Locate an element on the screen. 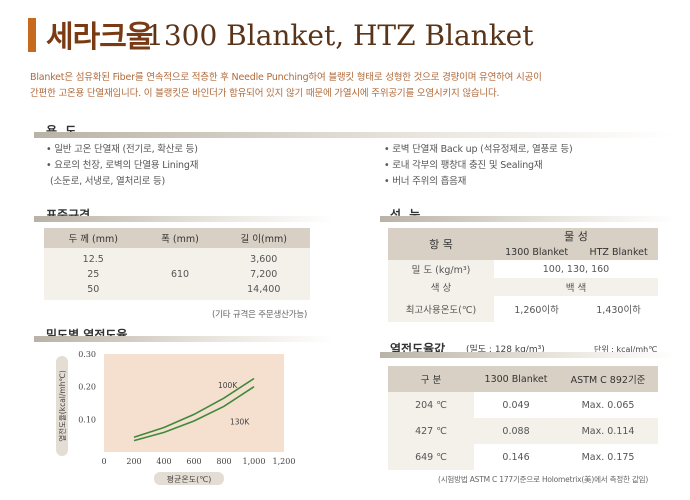  usage-item: • 버너 주위의 흡음재 is located at coordinates (425, 181).